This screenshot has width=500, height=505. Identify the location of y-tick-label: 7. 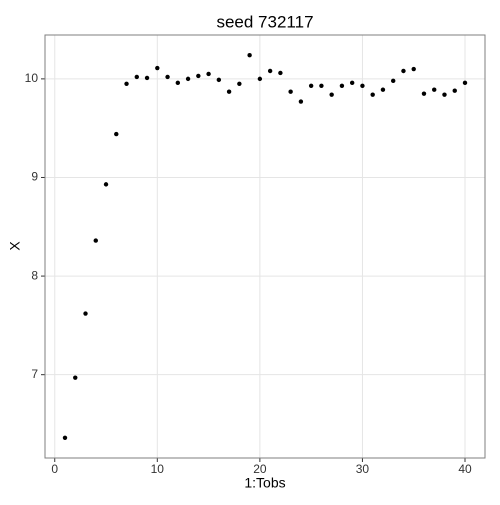
(34, 374).